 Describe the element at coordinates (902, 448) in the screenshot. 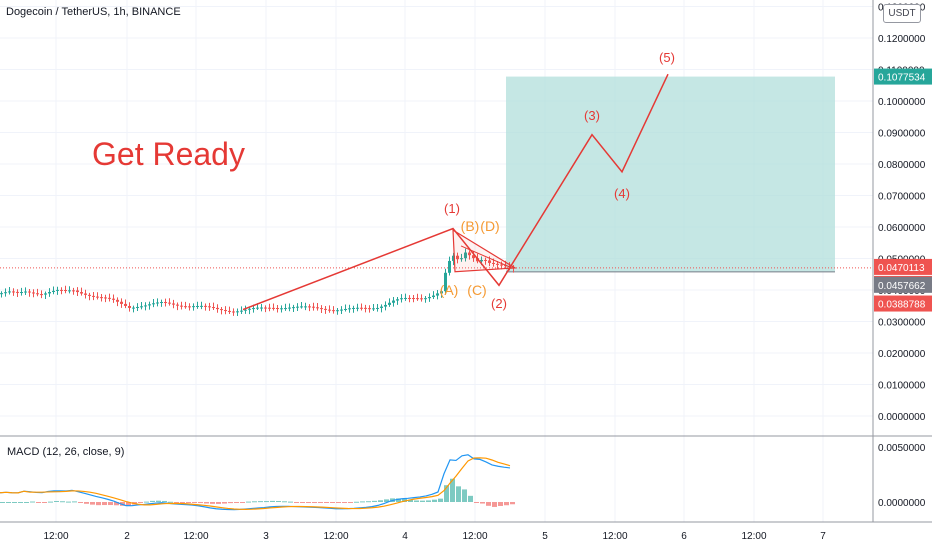

I see `macd-tick-label: 0.0050000` at that location.